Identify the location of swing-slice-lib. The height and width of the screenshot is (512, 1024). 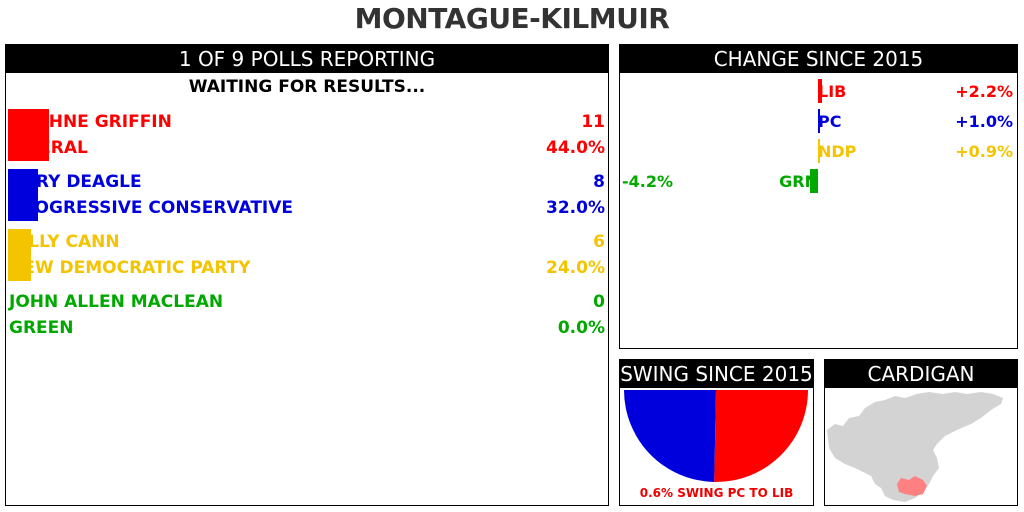
(761, 436).